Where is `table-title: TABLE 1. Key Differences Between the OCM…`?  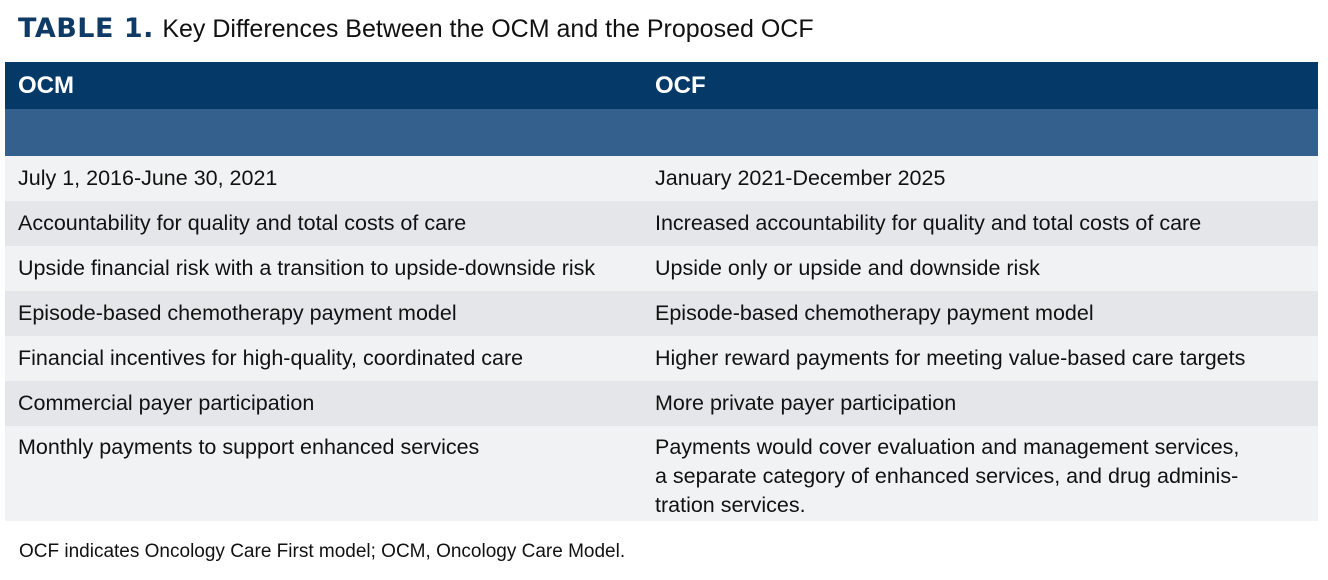
table-title: TABLE 1. Key Differences Between the OCM… is located at coordinates (416, 29).